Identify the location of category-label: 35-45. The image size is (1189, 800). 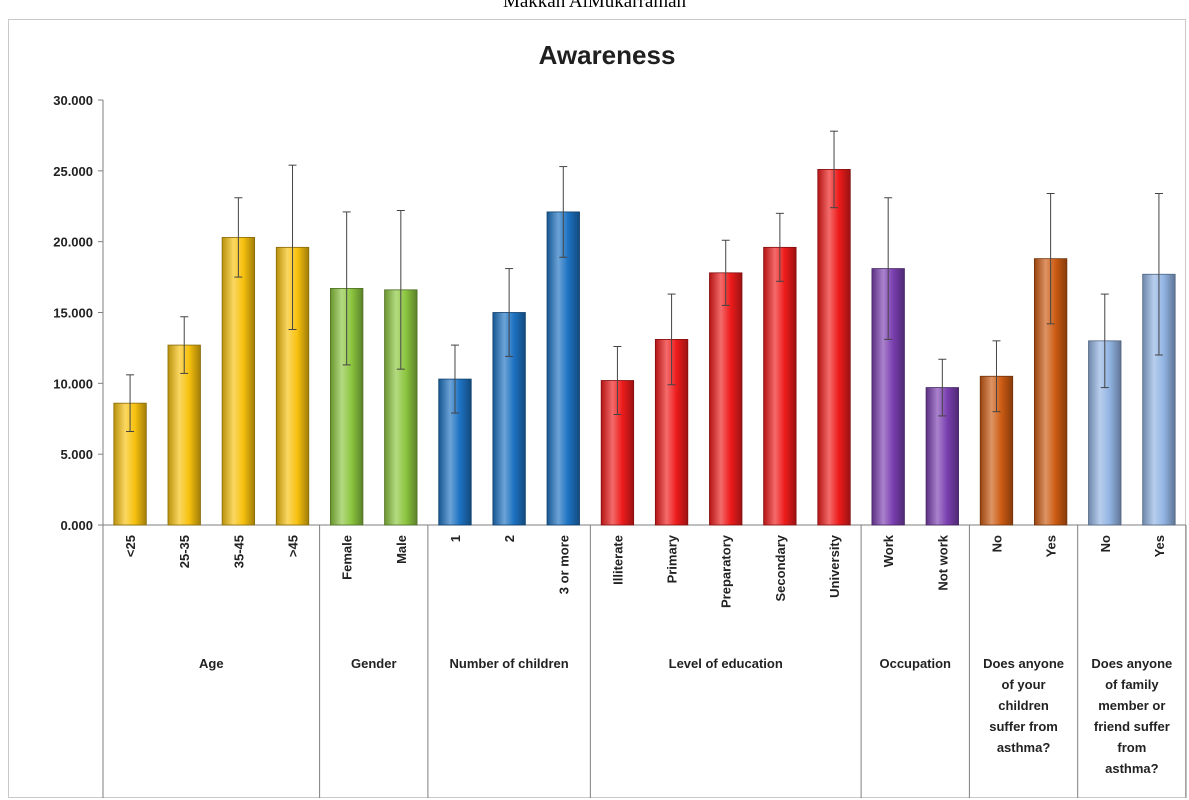
(238, 551).